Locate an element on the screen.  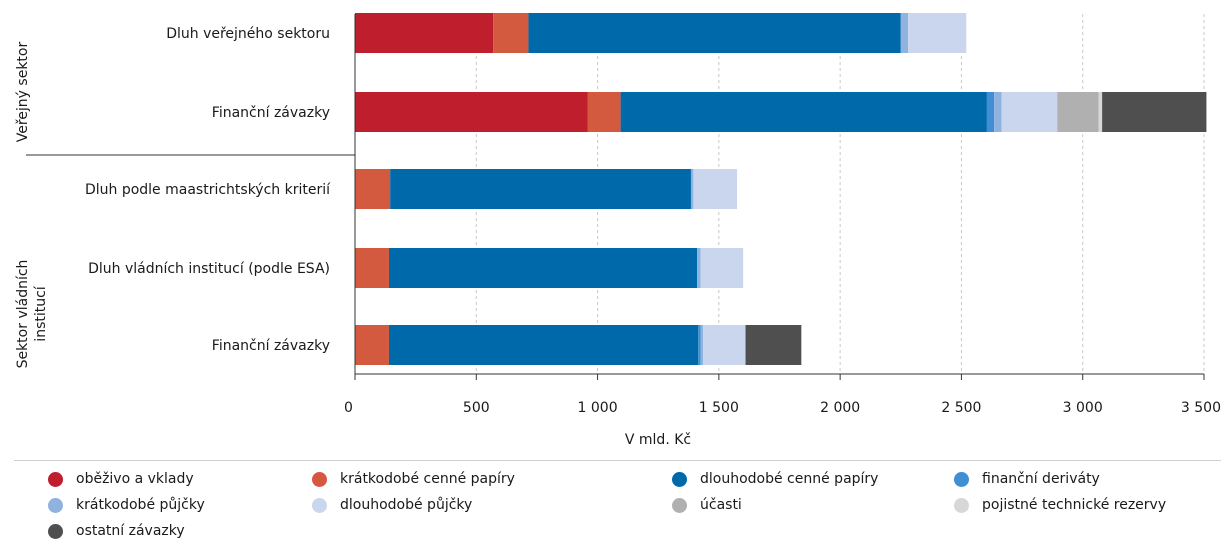
legend-item: krátkodobé půjčky is located at coordinates (126, 505).